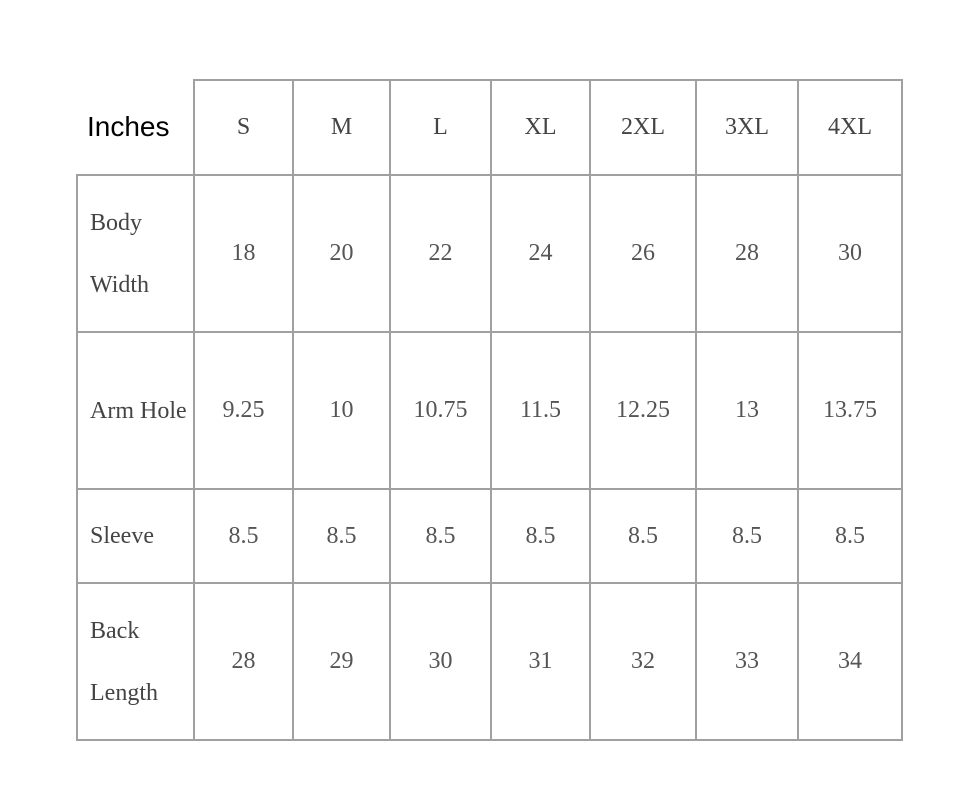 This screenshot has width=977, height=801. Describe the element at coordinates (136, 128) in the screenshot. I see `unit-label: Inches` at that location.